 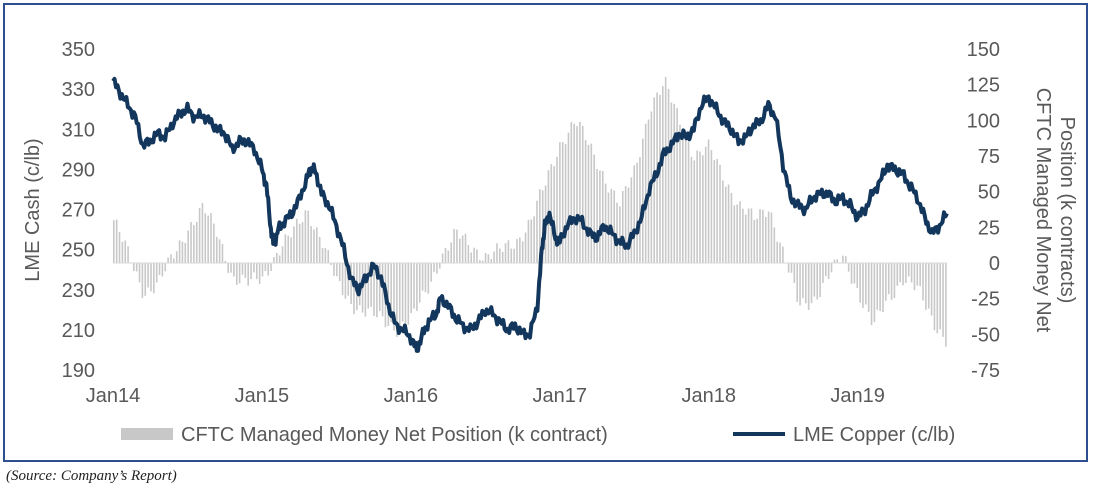 What do you see at coordinates (78, 90) in the screenshot?
I see `left-tick-label: 330` at bounding box center [78, 90].